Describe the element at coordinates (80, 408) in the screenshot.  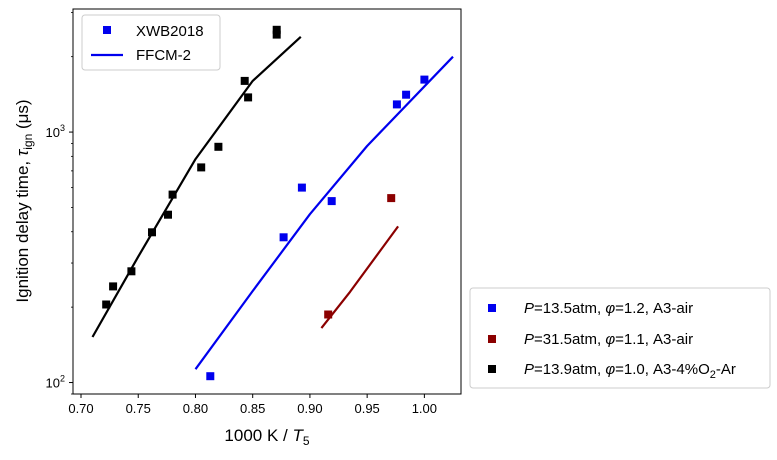
I see `x-tick-label: 0.70` at that location.